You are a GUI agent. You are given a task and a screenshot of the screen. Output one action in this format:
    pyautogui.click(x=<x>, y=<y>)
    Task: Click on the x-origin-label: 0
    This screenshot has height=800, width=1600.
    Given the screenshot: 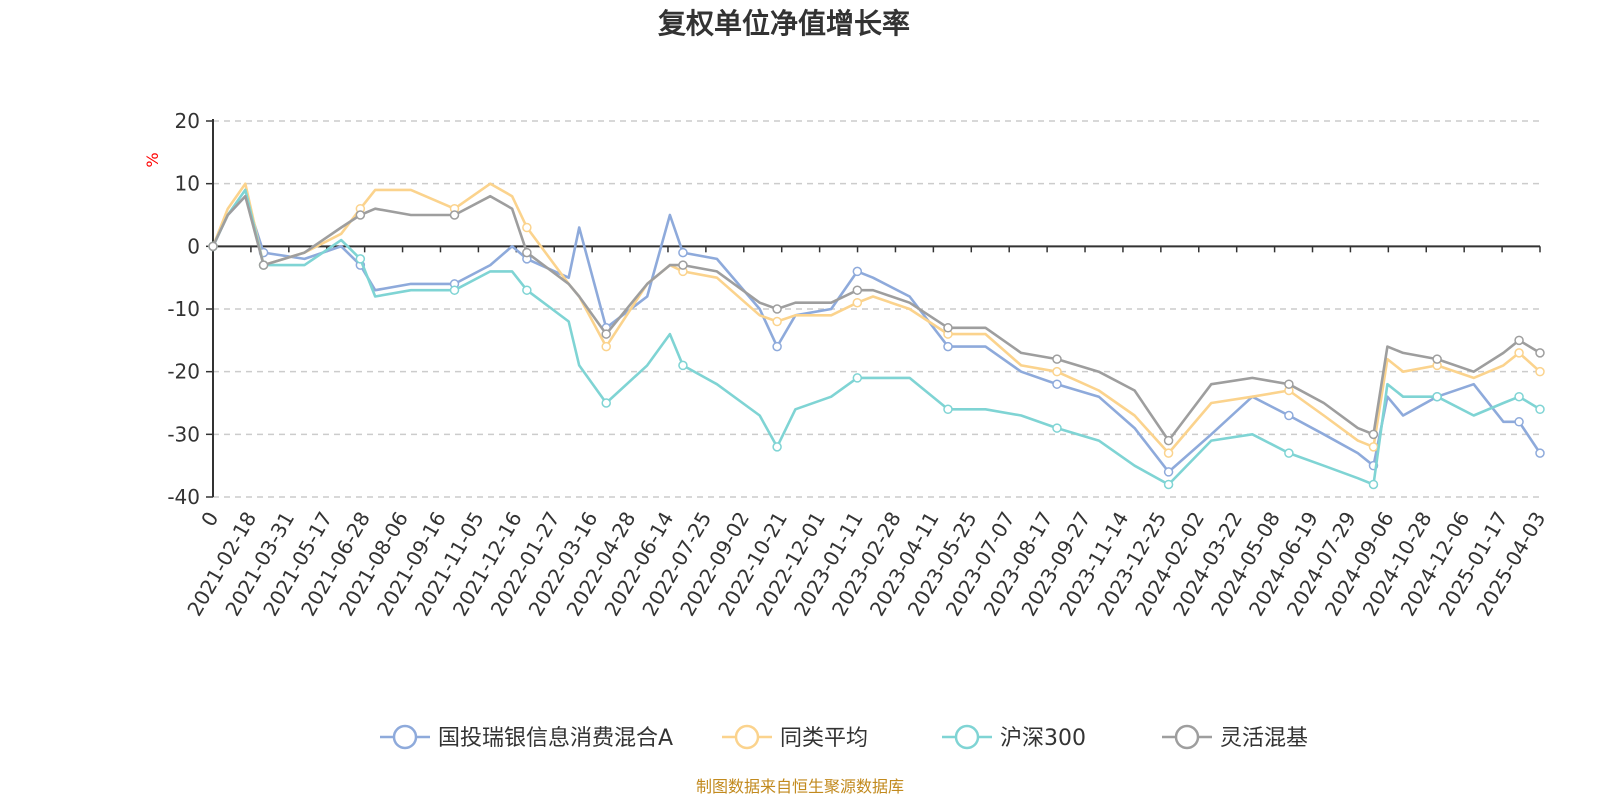 What is the action you would take?
    pyautogui.click(x=209, y=519)
    